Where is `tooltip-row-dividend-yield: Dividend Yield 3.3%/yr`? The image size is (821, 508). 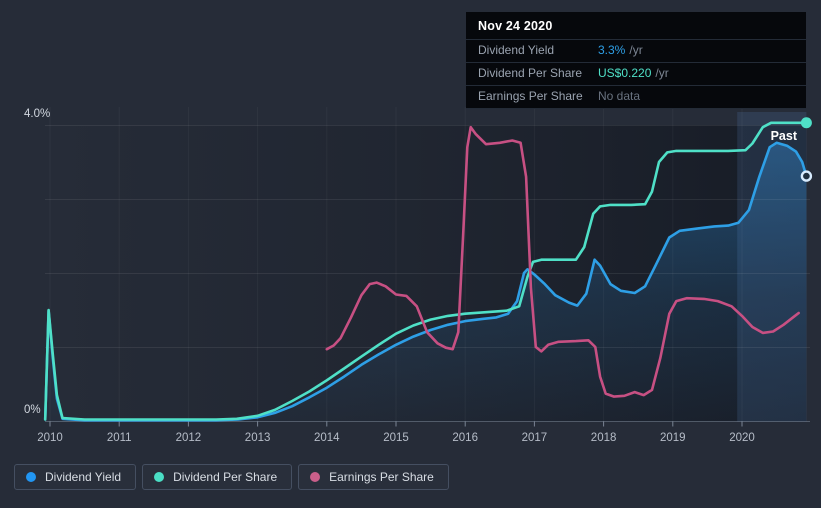 tooltip-row-dividend-yield: Dividend Yield 3.3%/yr is located at coordinates (636, 50).